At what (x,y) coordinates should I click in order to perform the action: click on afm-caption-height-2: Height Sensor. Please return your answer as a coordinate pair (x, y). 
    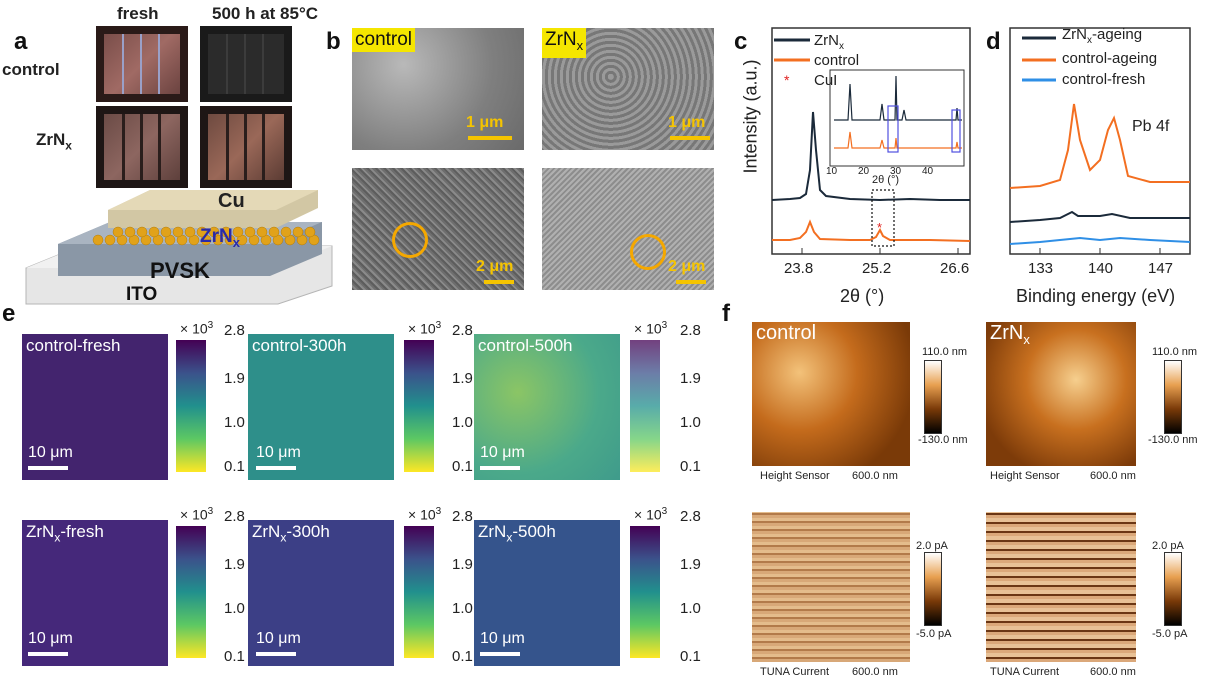
    Looking at the image, I should click on (1025, 476).